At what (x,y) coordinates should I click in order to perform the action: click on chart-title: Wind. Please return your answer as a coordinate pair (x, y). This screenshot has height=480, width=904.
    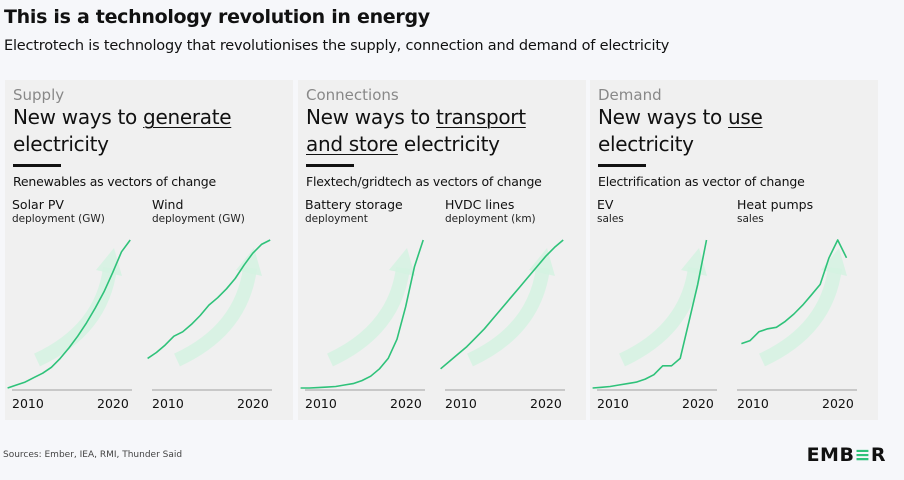
    Looking at the image, I should click on (168, 204).